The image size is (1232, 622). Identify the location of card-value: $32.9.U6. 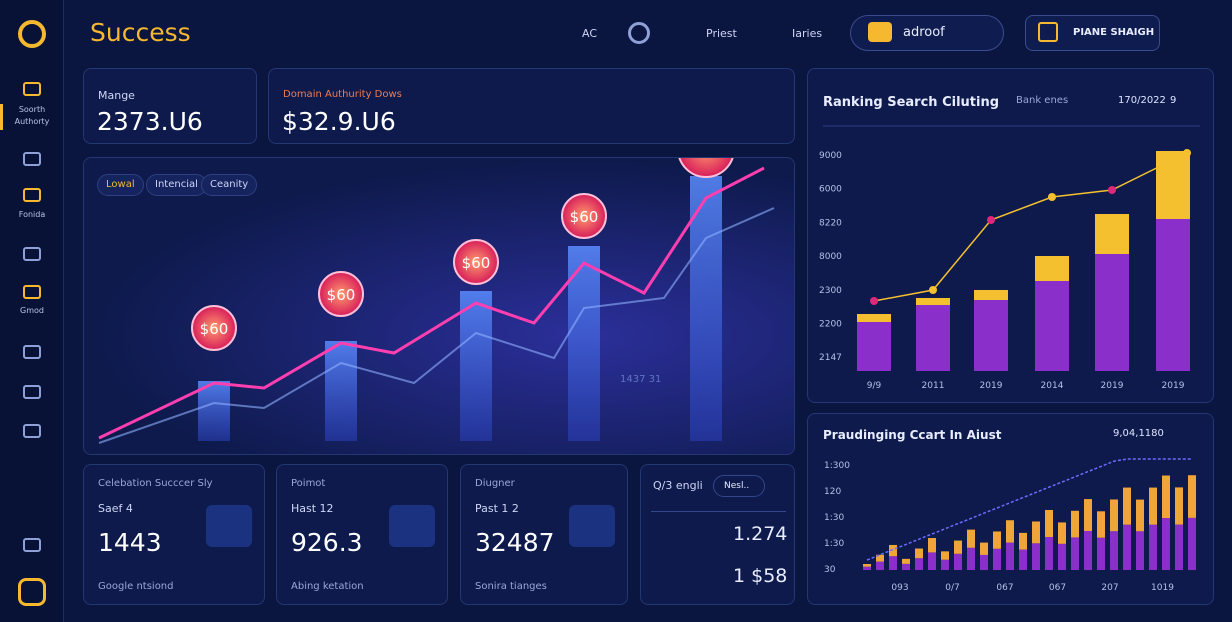
(339, 121).